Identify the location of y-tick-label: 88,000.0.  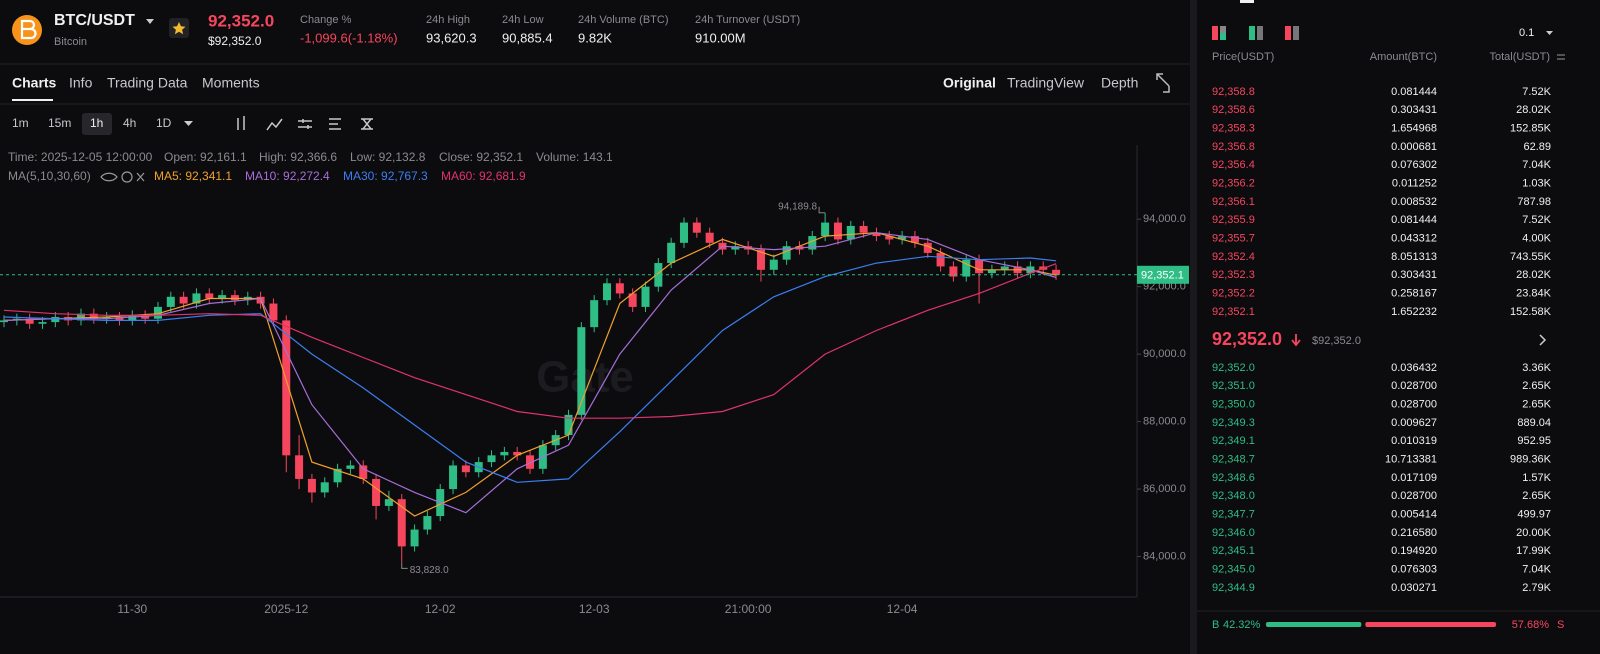
(1164, 422).